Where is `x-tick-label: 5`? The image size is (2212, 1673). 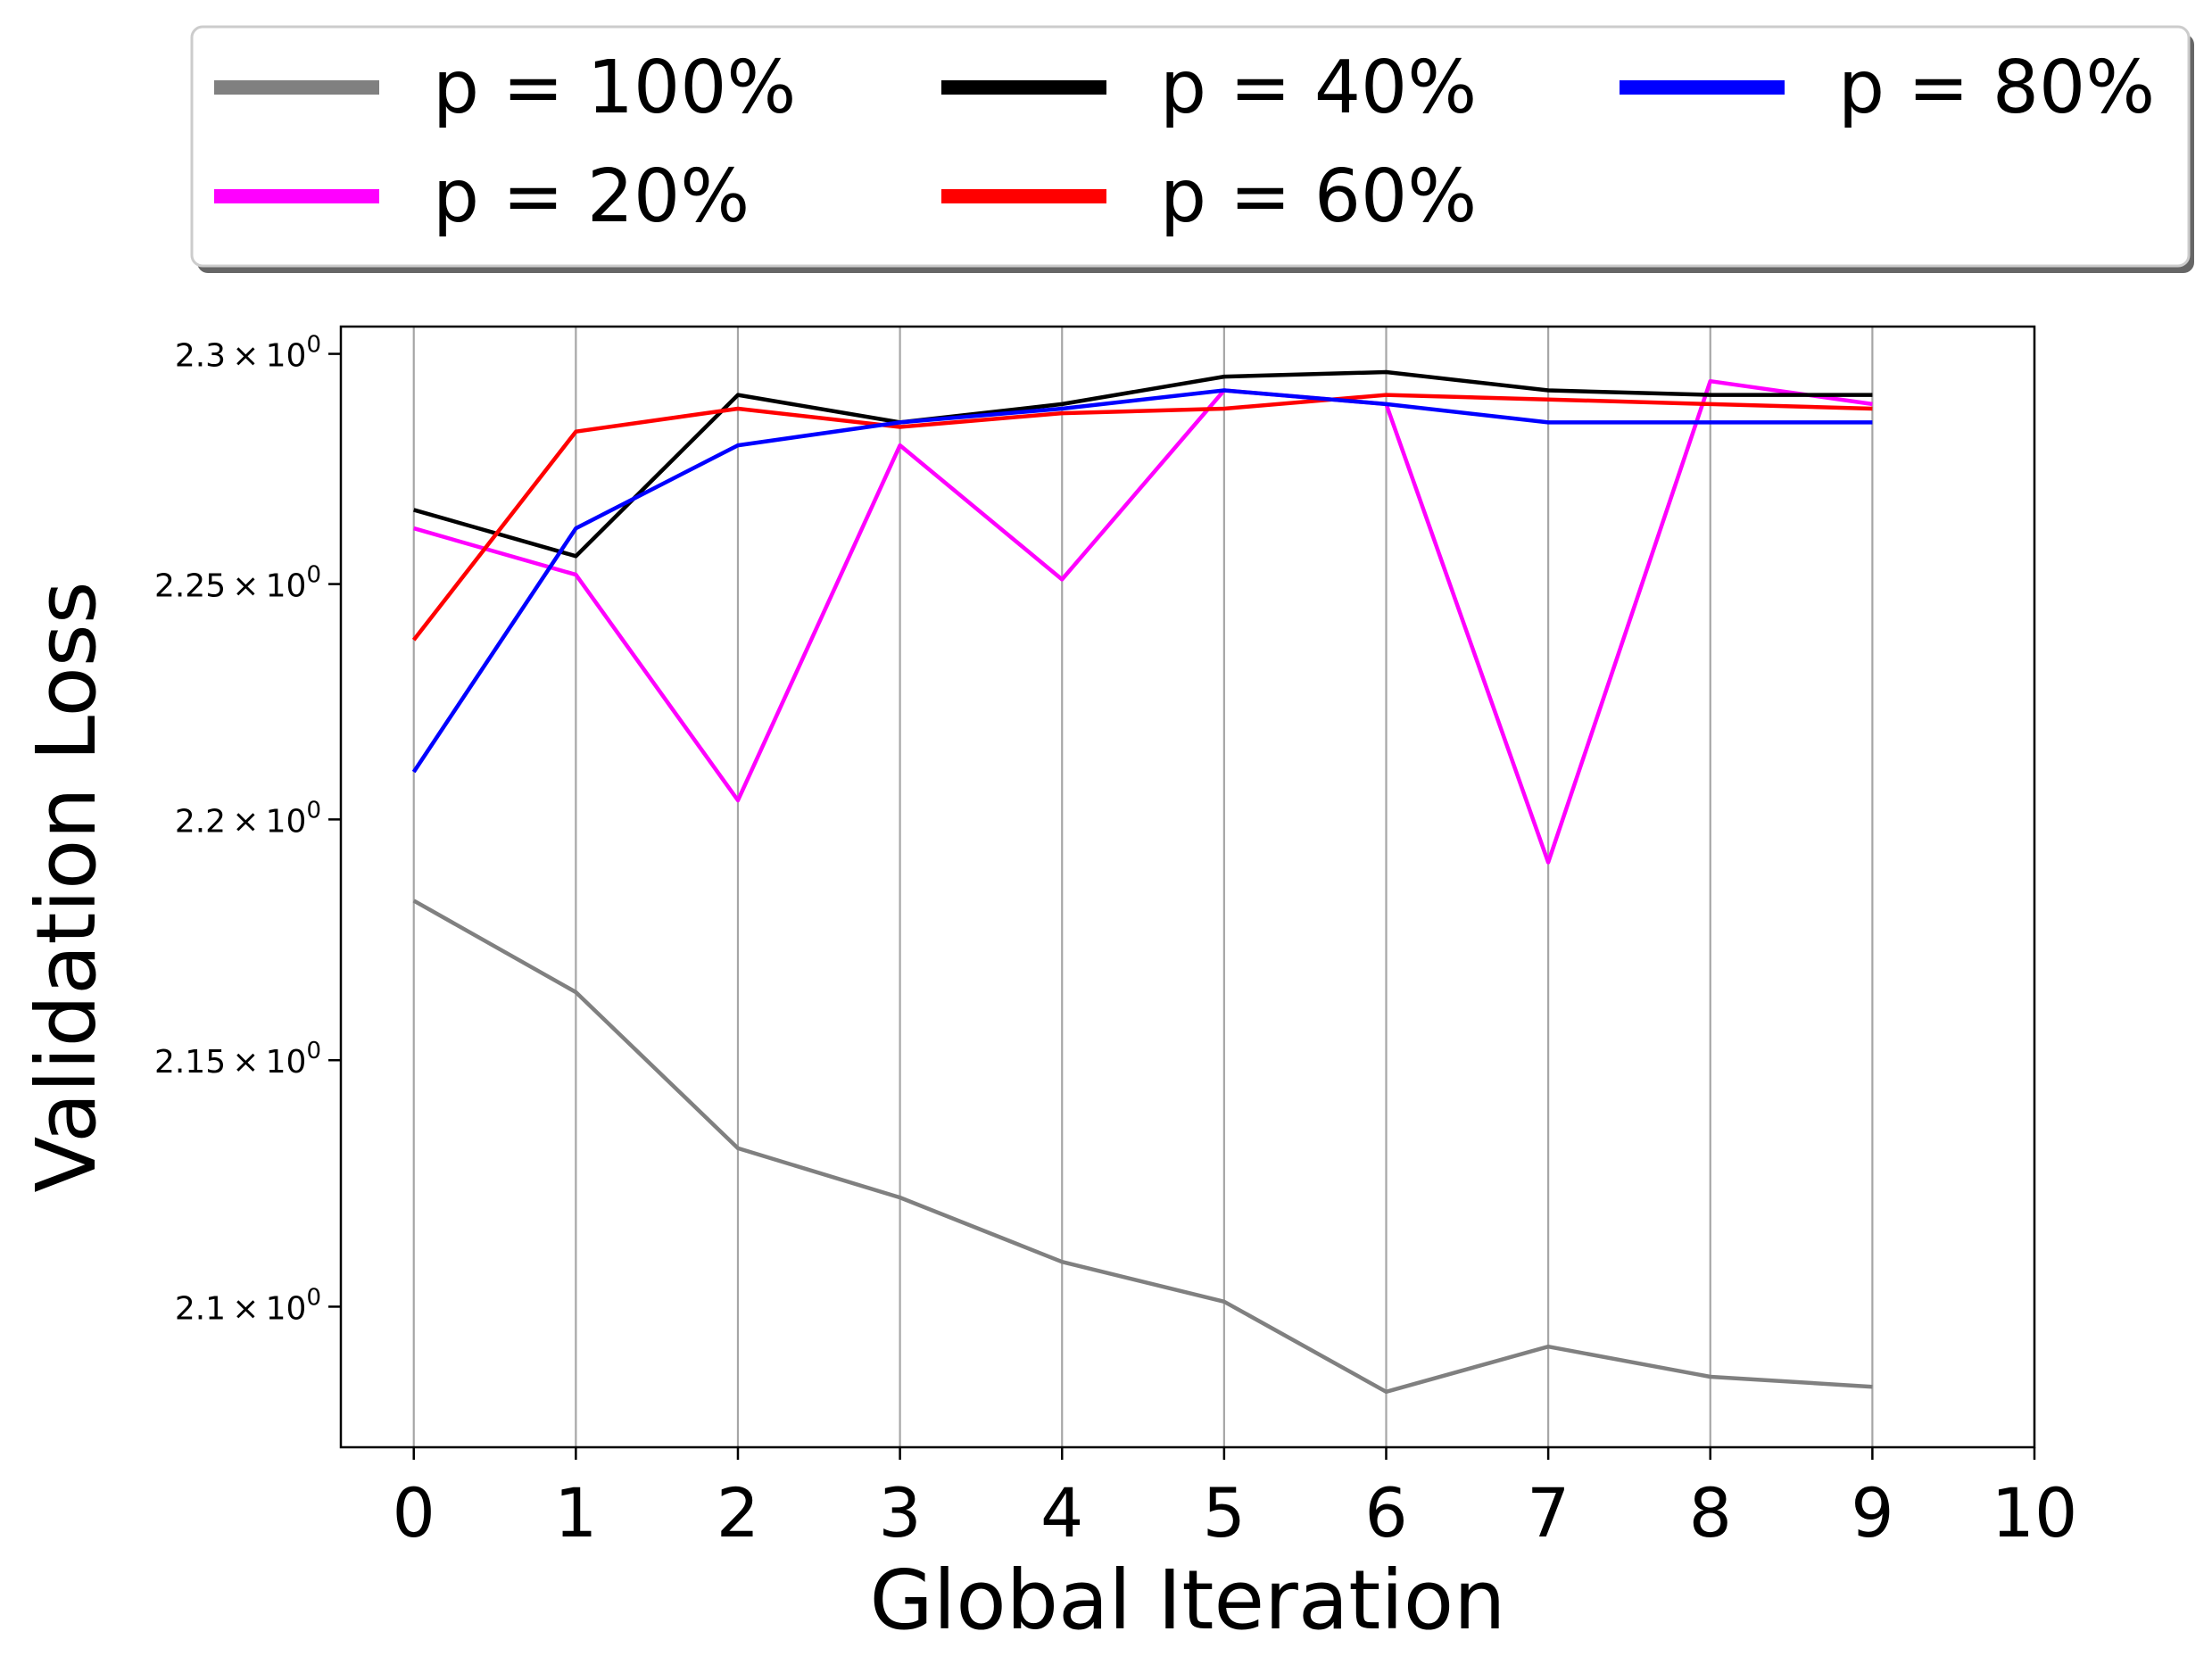 x-tick-label: 5 is located at coordinates (1224, 1513).